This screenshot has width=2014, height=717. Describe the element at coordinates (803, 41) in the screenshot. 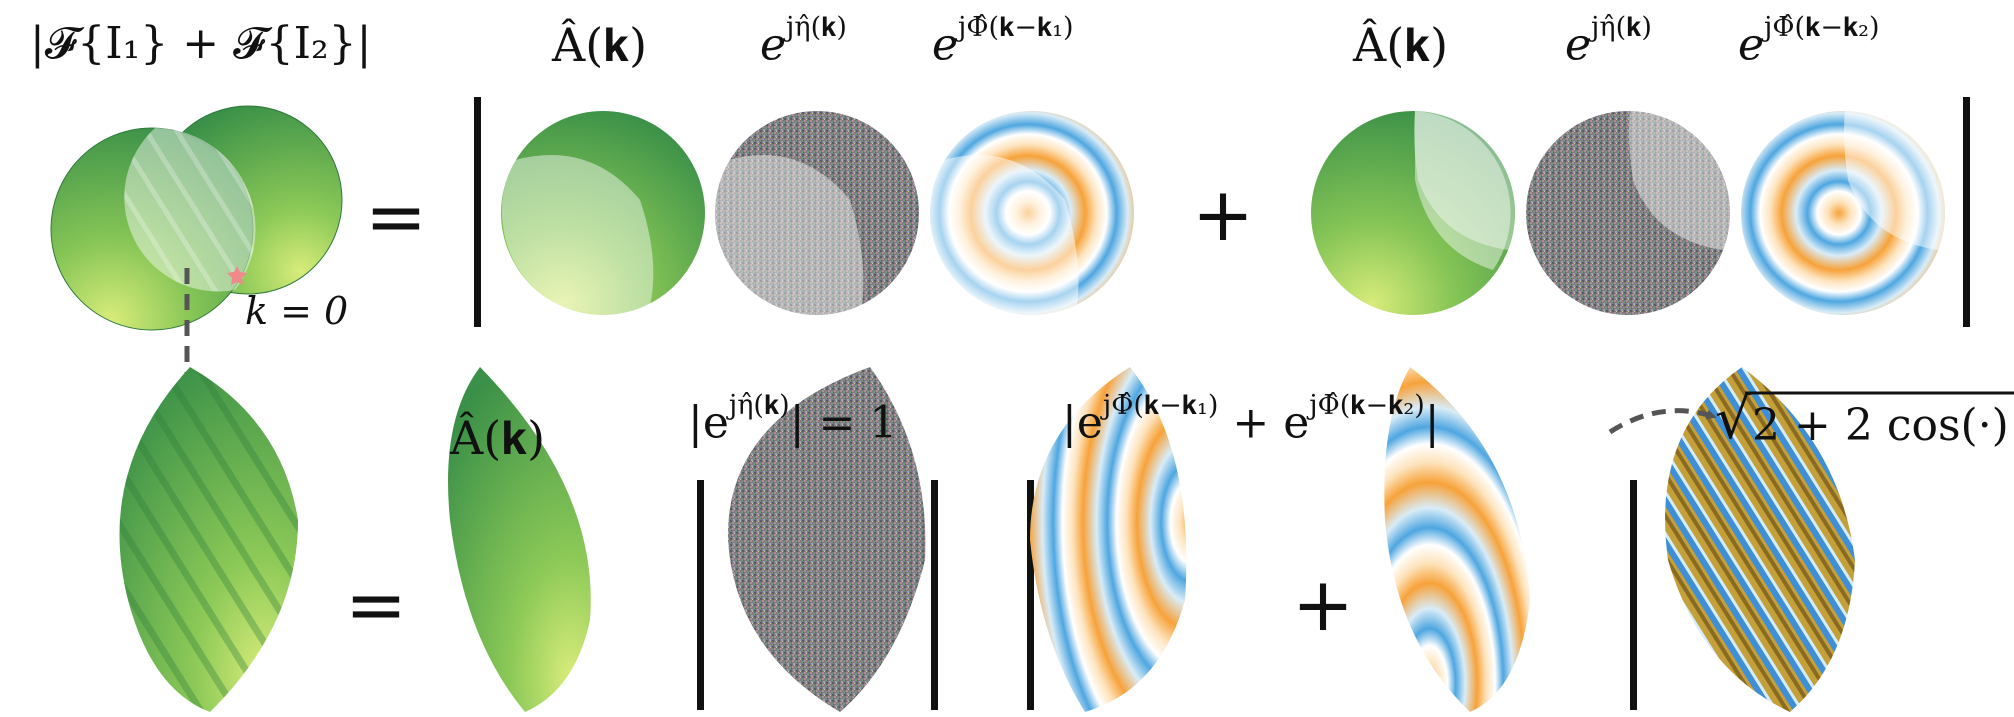

I see `noise-phase-label-1: ejη̂(𝐤)` at that location.